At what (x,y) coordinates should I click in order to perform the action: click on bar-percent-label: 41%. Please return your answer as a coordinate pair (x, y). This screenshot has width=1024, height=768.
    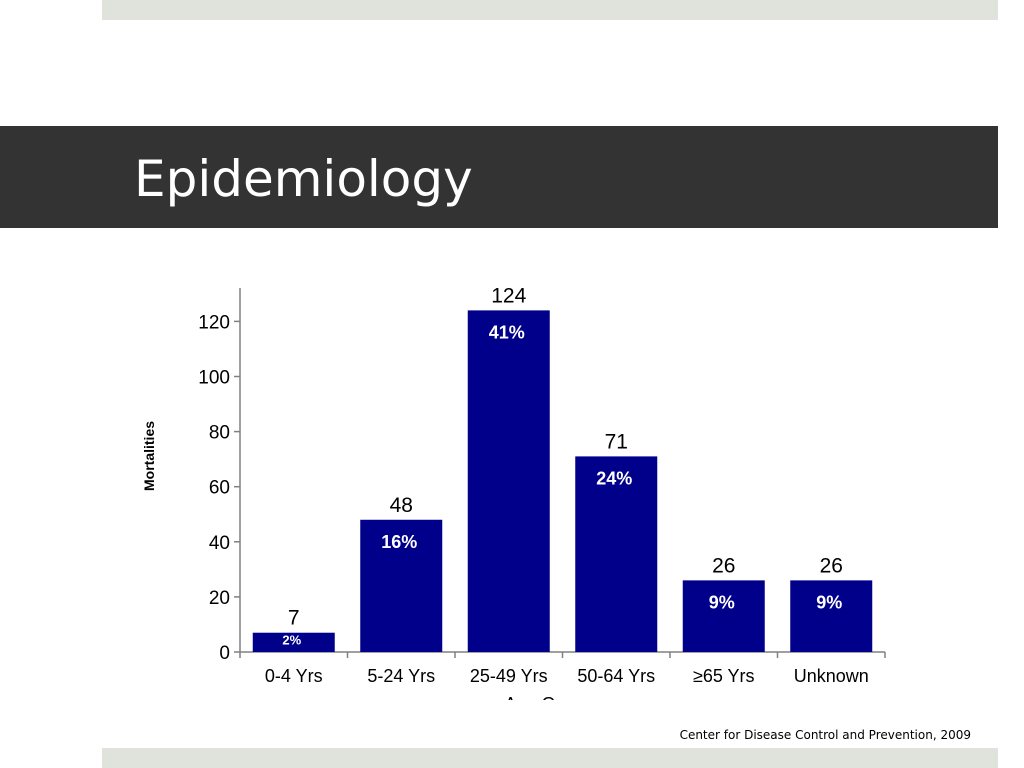
    Looking at the image, I should click on (507, 332).